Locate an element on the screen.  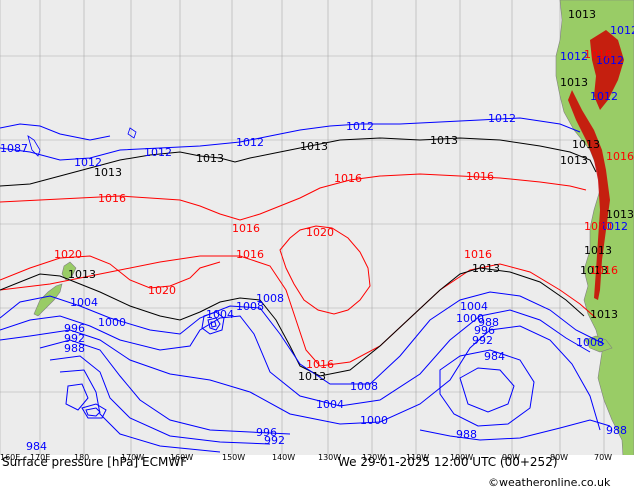
longitude-tick-label: 80W is located at coordinates (559, 457).